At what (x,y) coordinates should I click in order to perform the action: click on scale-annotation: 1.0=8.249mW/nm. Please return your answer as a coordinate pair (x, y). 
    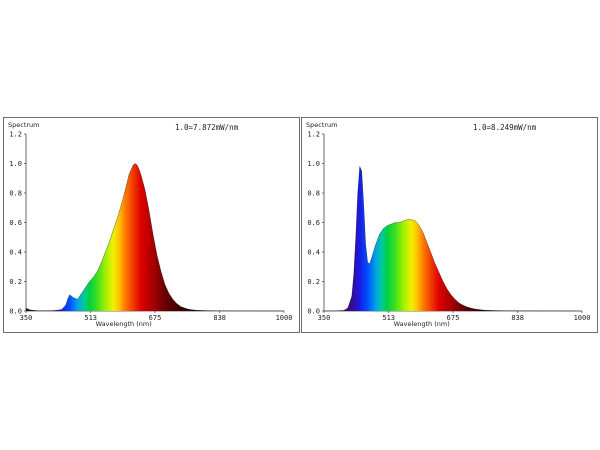
    Looking at the image, I should click on (505, 127).